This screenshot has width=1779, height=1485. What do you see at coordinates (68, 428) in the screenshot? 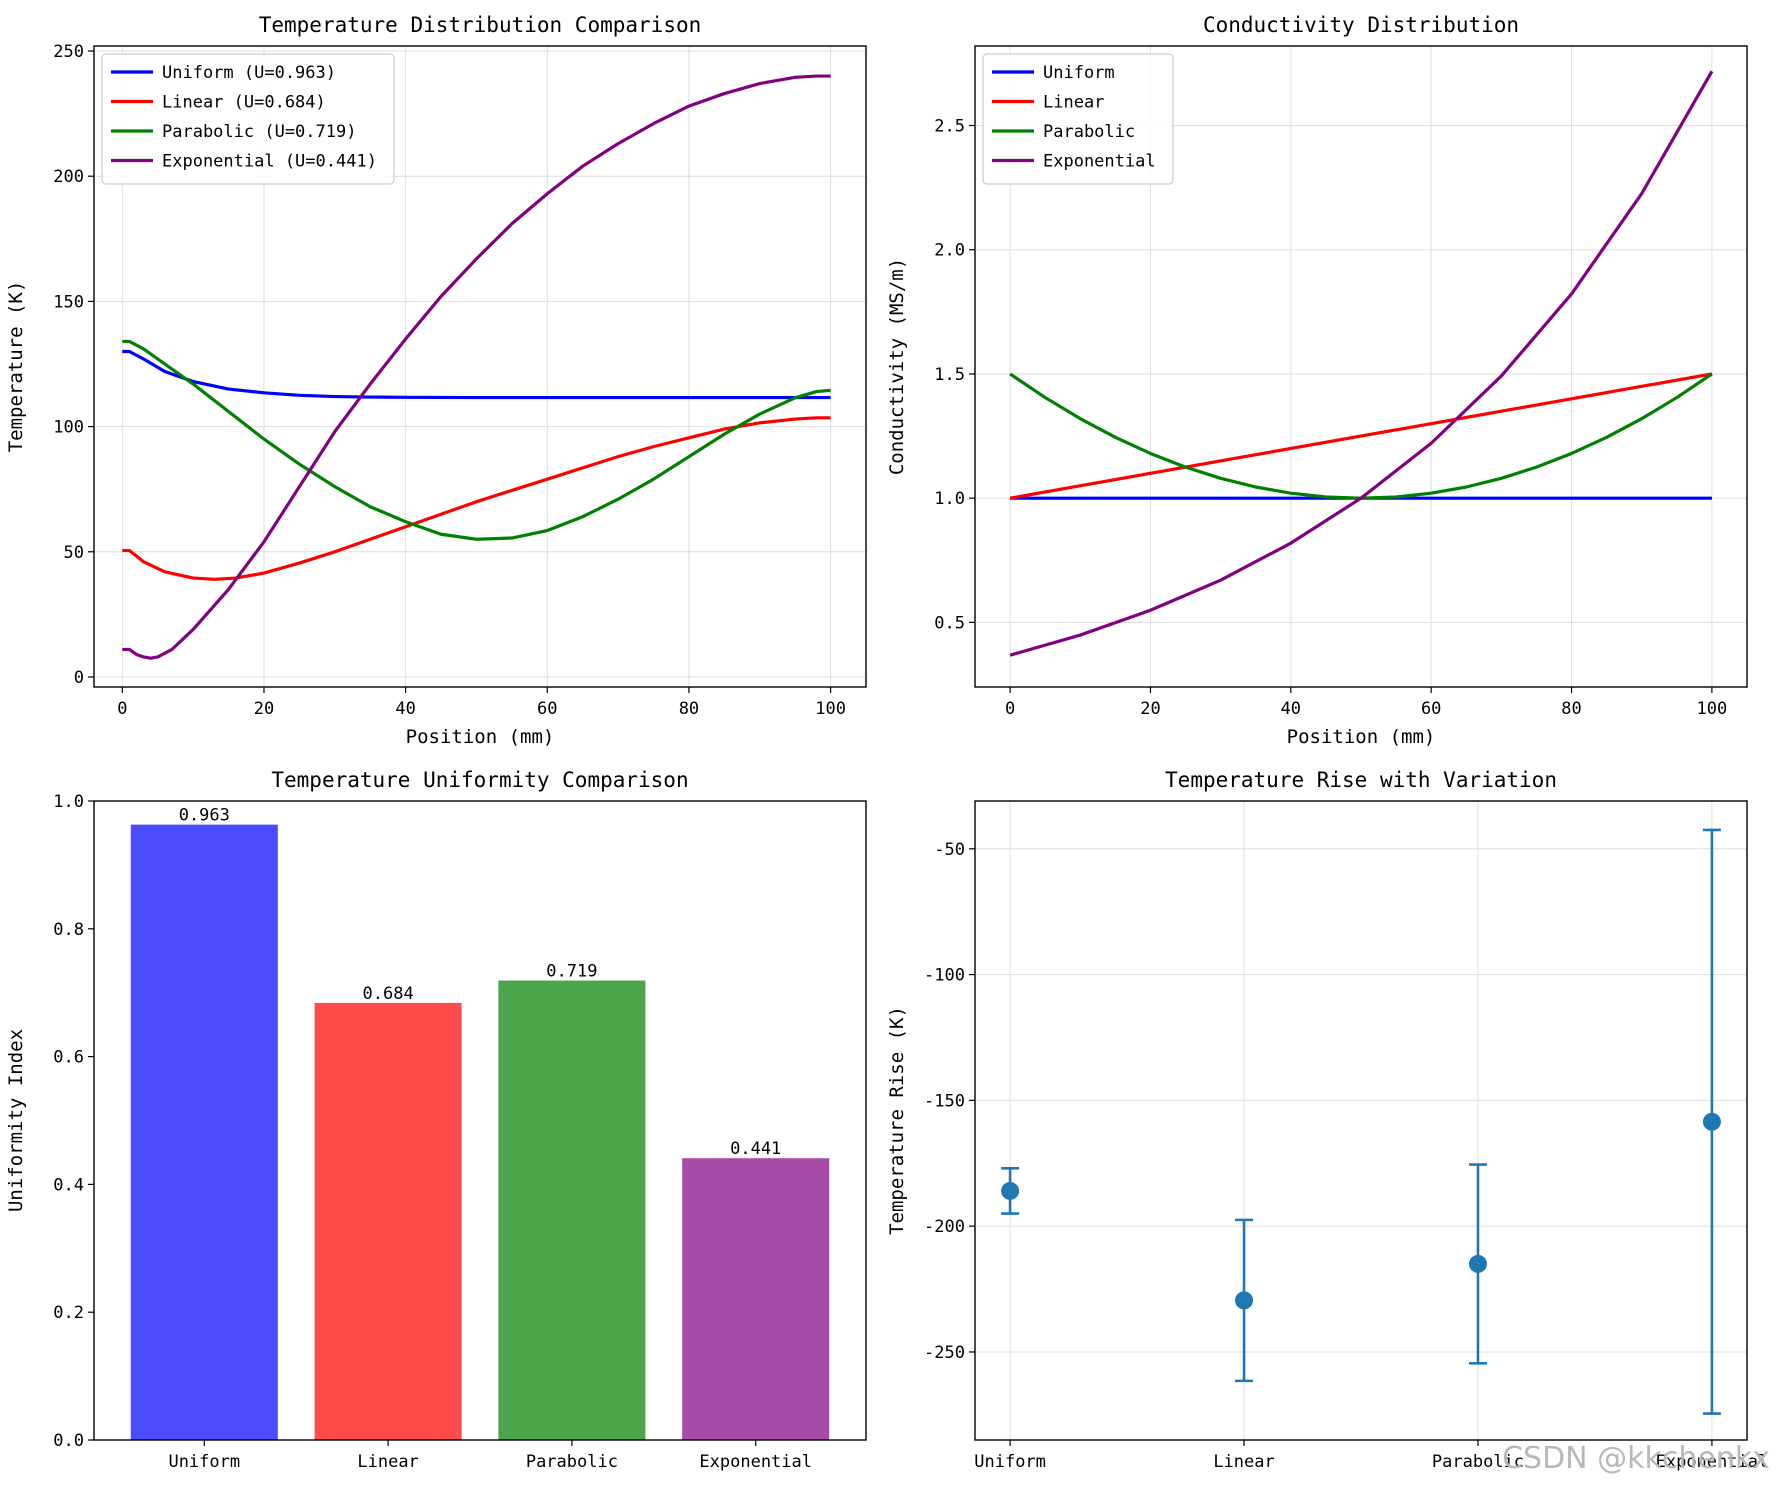
I see `y-tick-label: 100` at bounding box center [68, 428].